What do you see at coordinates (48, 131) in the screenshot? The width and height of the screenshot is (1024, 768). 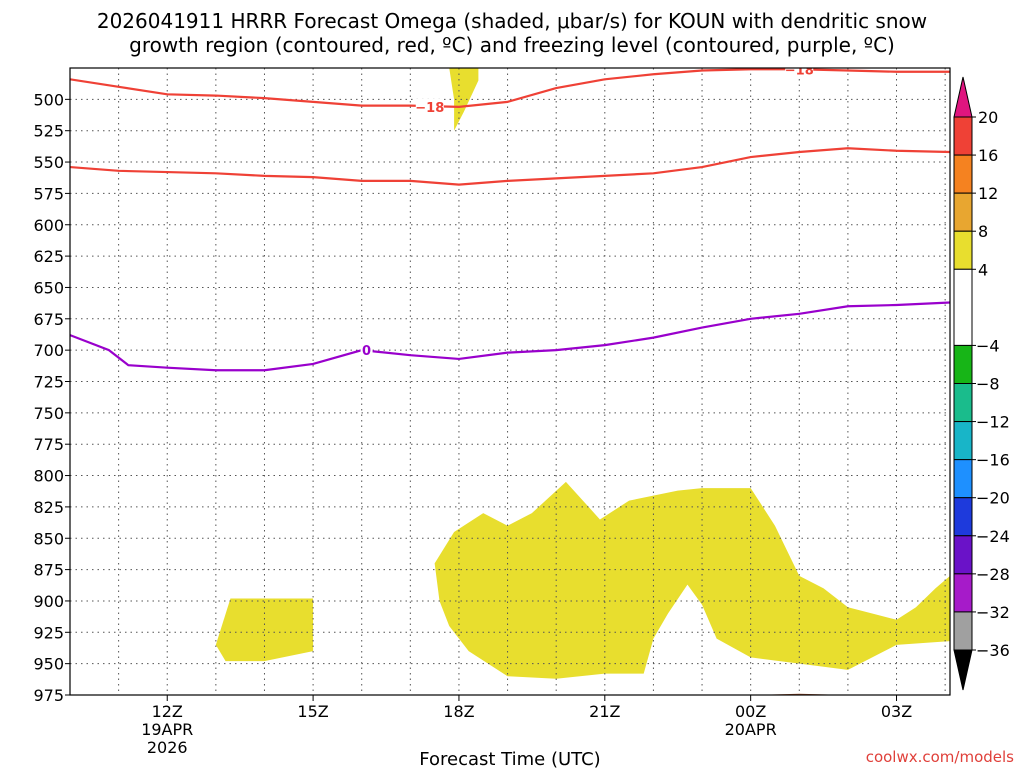 I see `y-tick-label-525: 525` at bounding box center [48, 131].